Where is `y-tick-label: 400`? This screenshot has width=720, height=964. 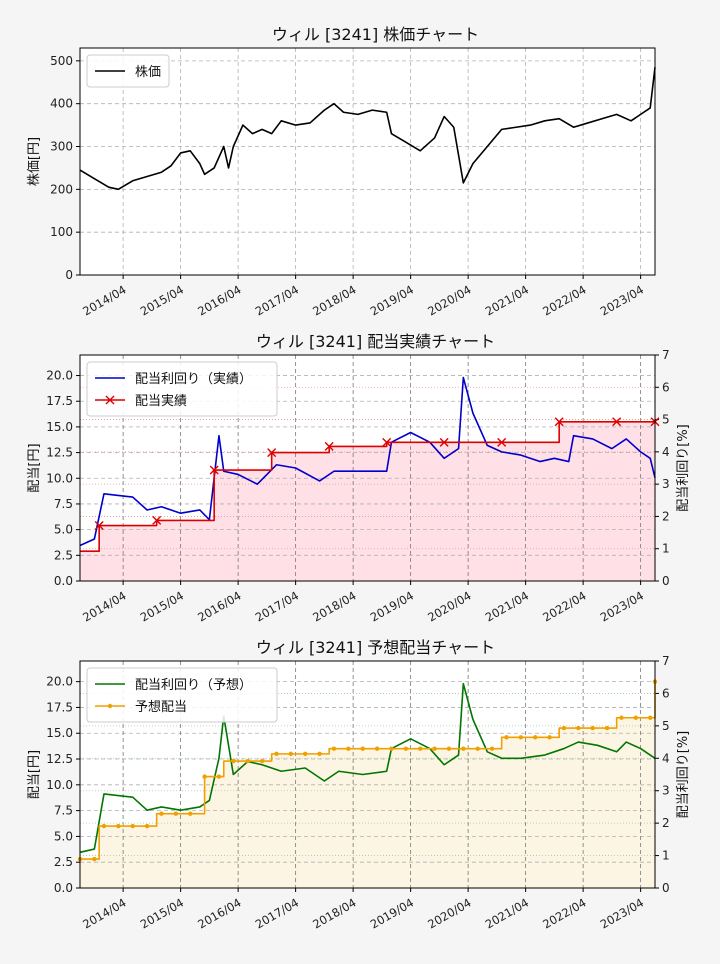 y-tick-label: 400 is located at coordinates (61, 104).